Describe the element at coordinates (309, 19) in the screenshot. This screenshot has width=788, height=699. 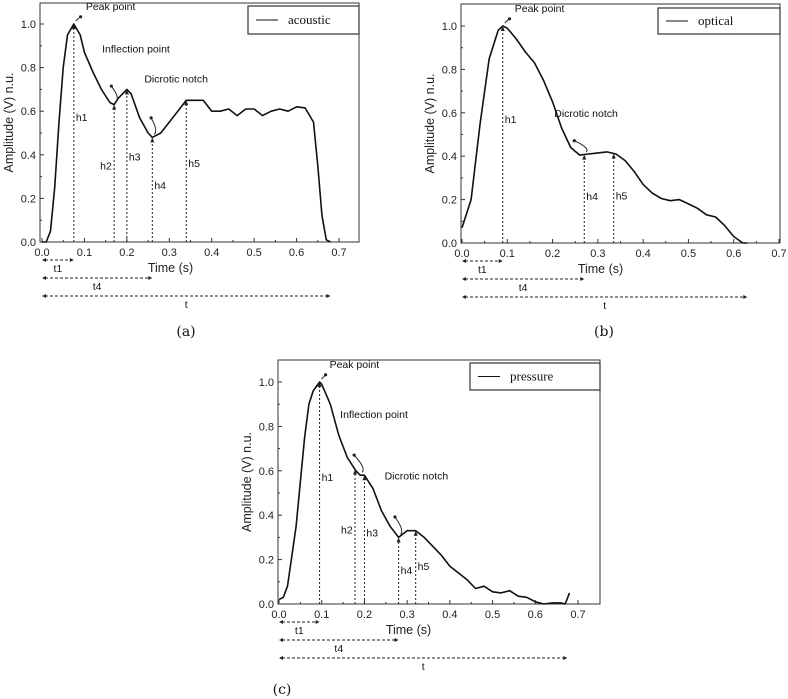
I see `legend-label: acoustic` at that location.